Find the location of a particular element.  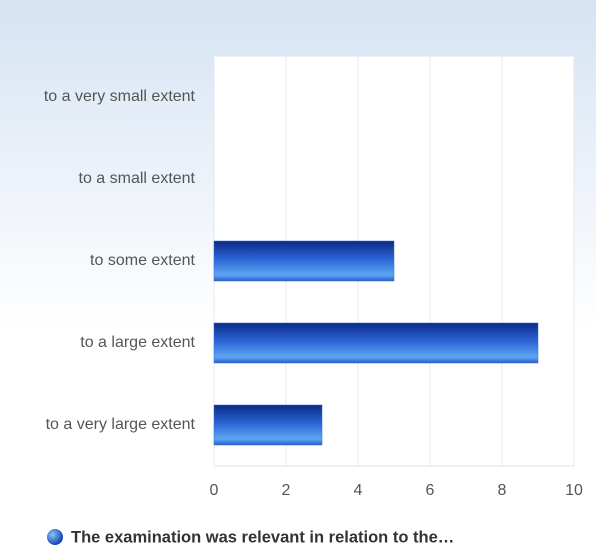

y-tick-label: to a very small extent is located at coordinates (120, 96).